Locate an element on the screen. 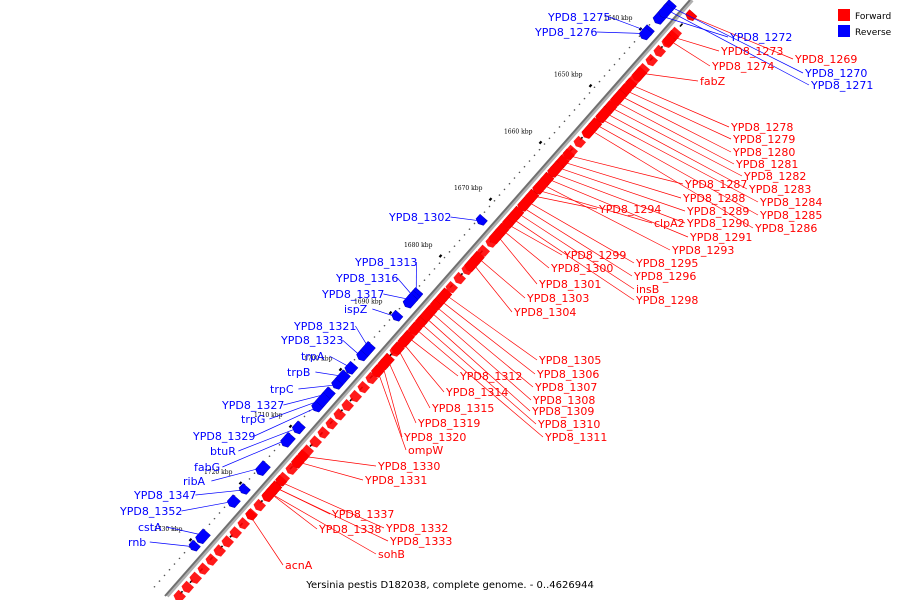 This screenshot has height=600, width=900. gene-label-fabZ: fabZ is located at coordinates (713, 81).